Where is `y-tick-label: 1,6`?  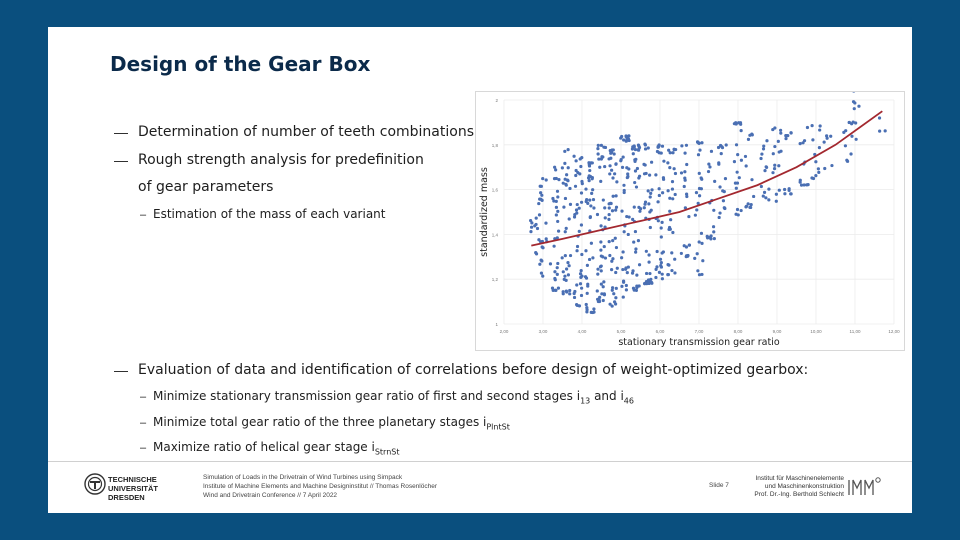
y-tick-label: 1,6 is located at coordinates (495, 190).